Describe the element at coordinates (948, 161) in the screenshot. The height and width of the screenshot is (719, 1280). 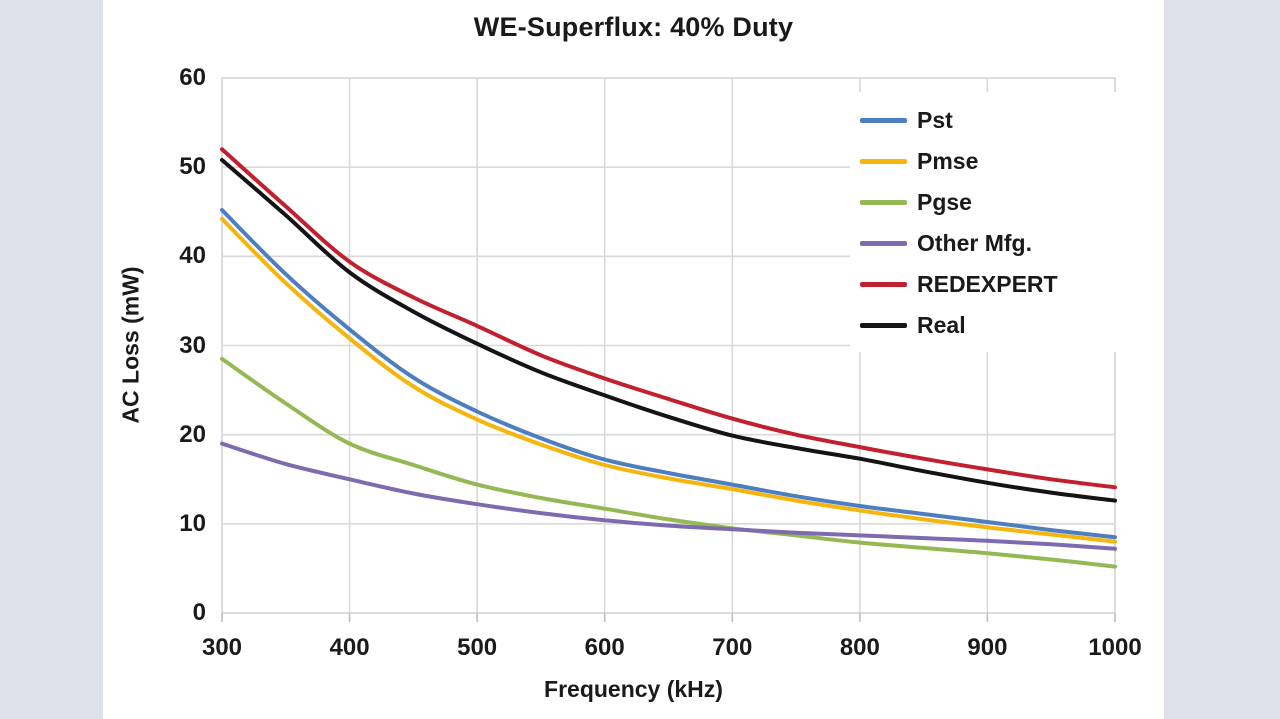
I see `legend-label: Pmse` at that location.